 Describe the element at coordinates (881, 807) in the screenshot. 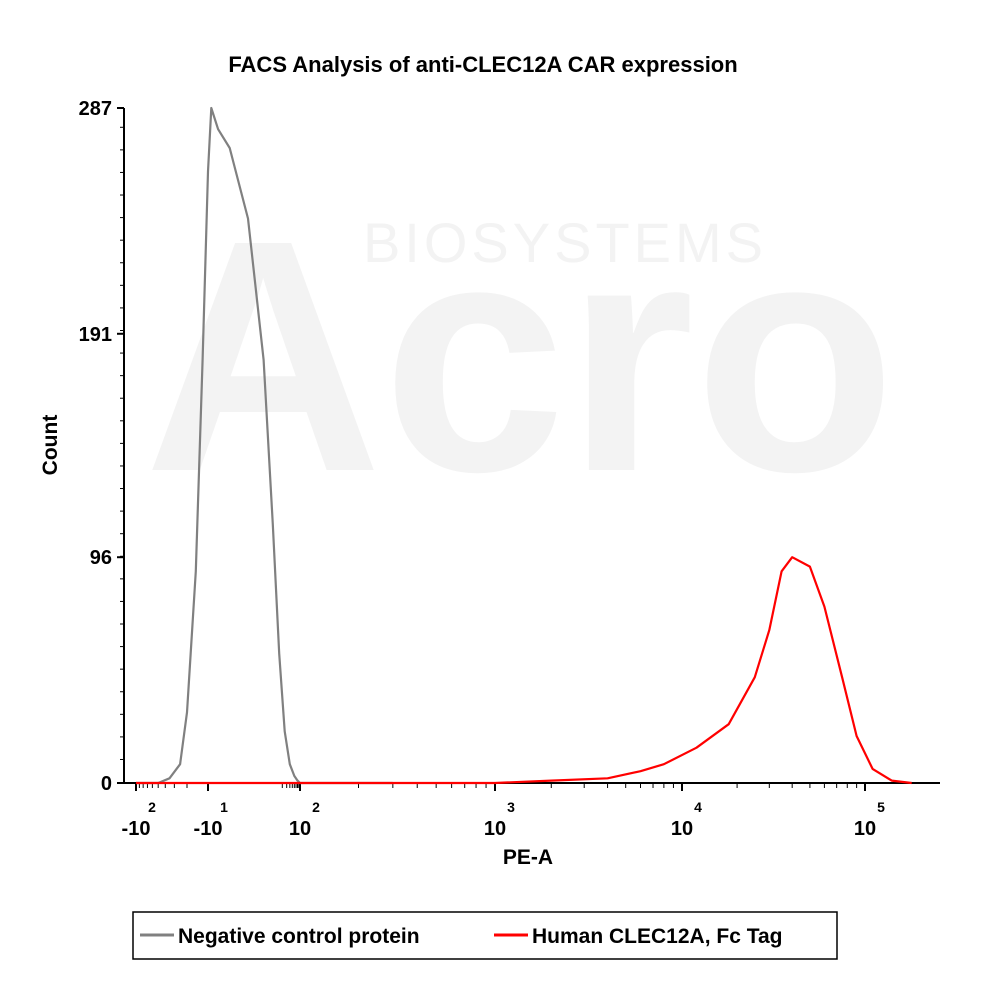

I see `x-tick-label-exponent: 5` at that location.